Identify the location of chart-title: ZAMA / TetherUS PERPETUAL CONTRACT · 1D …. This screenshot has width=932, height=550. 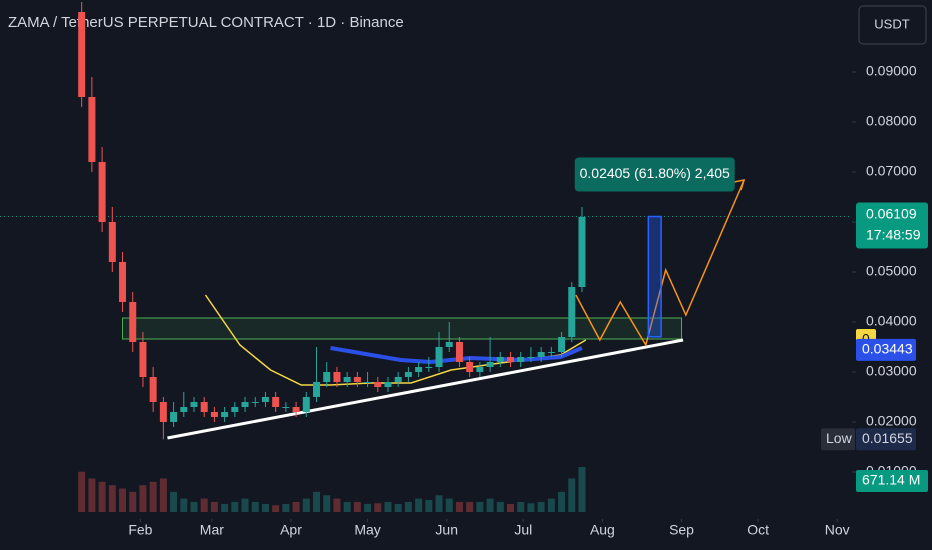
(206, 22).